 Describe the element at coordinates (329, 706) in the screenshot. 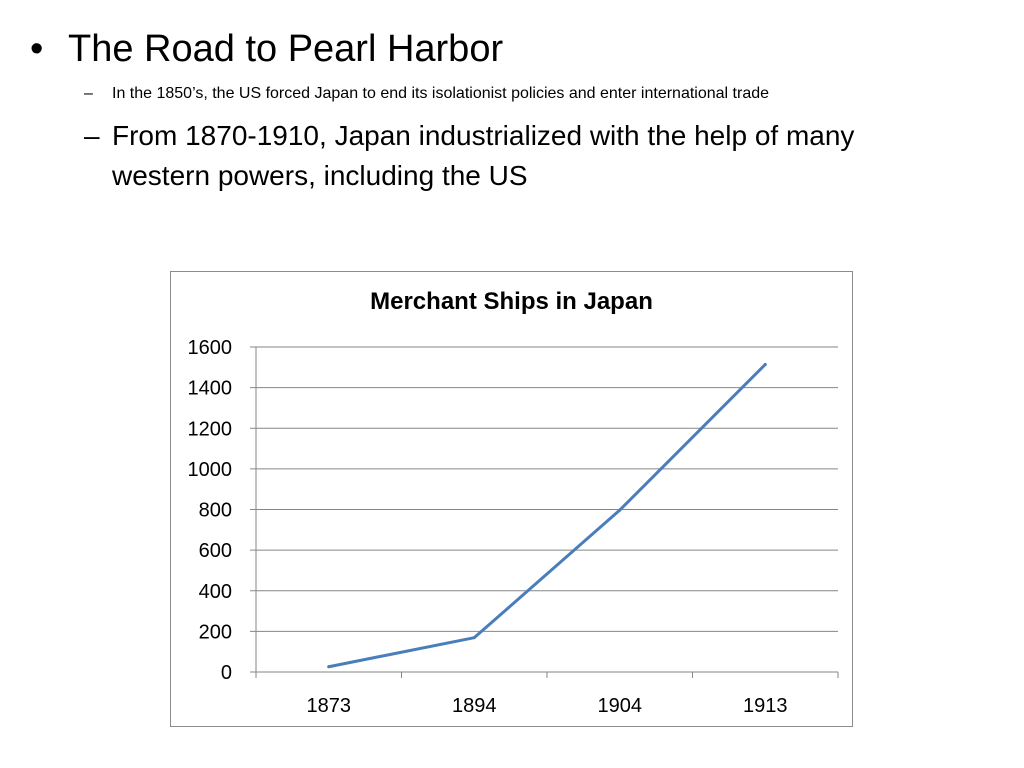

I see `x-tick-label: 1873` at that location.